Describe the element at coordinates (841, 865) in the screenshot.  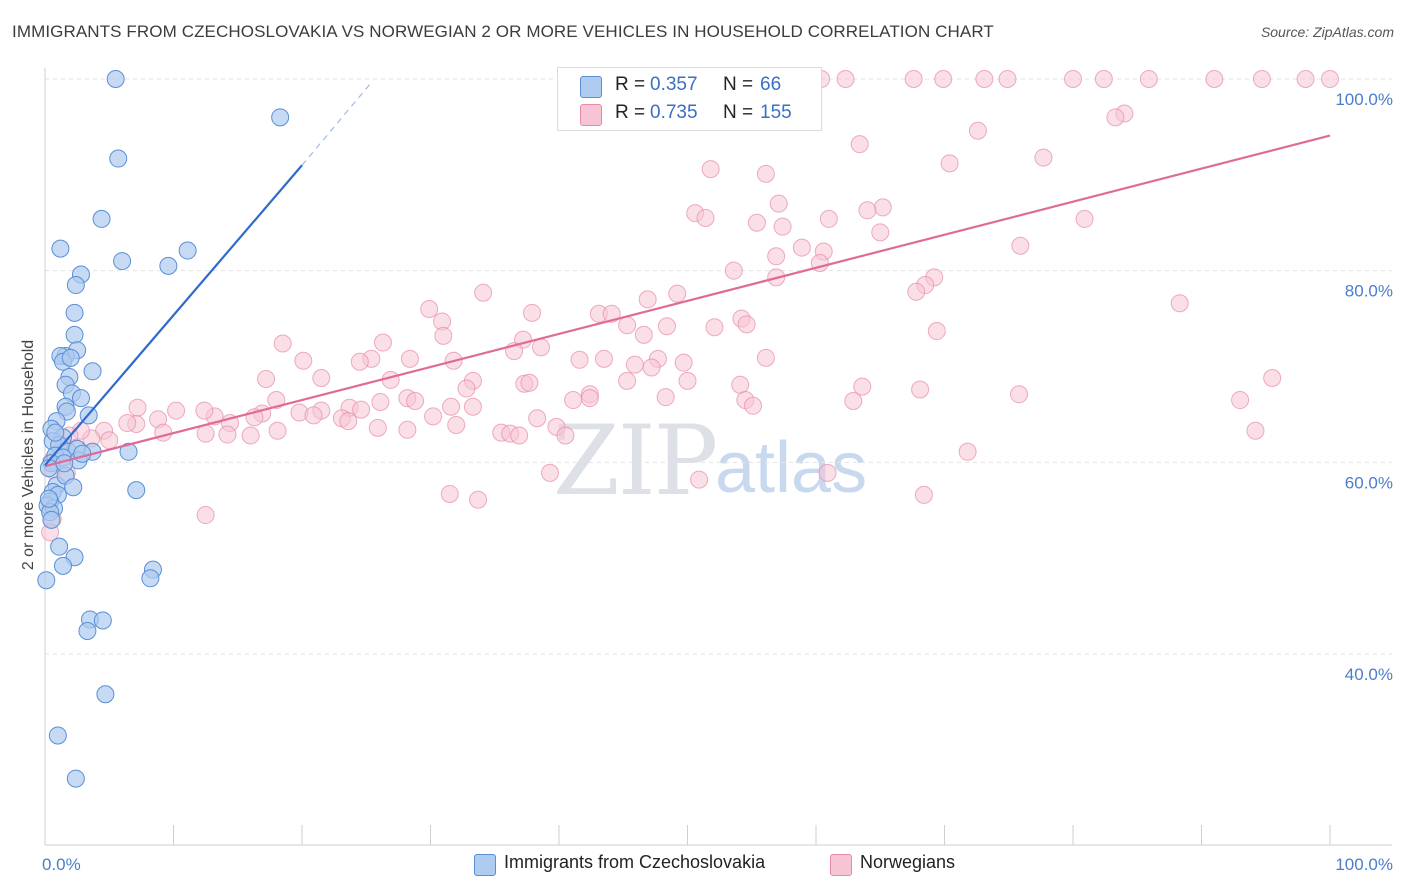
I see `bottom-legend-swatch-pink` at that location.